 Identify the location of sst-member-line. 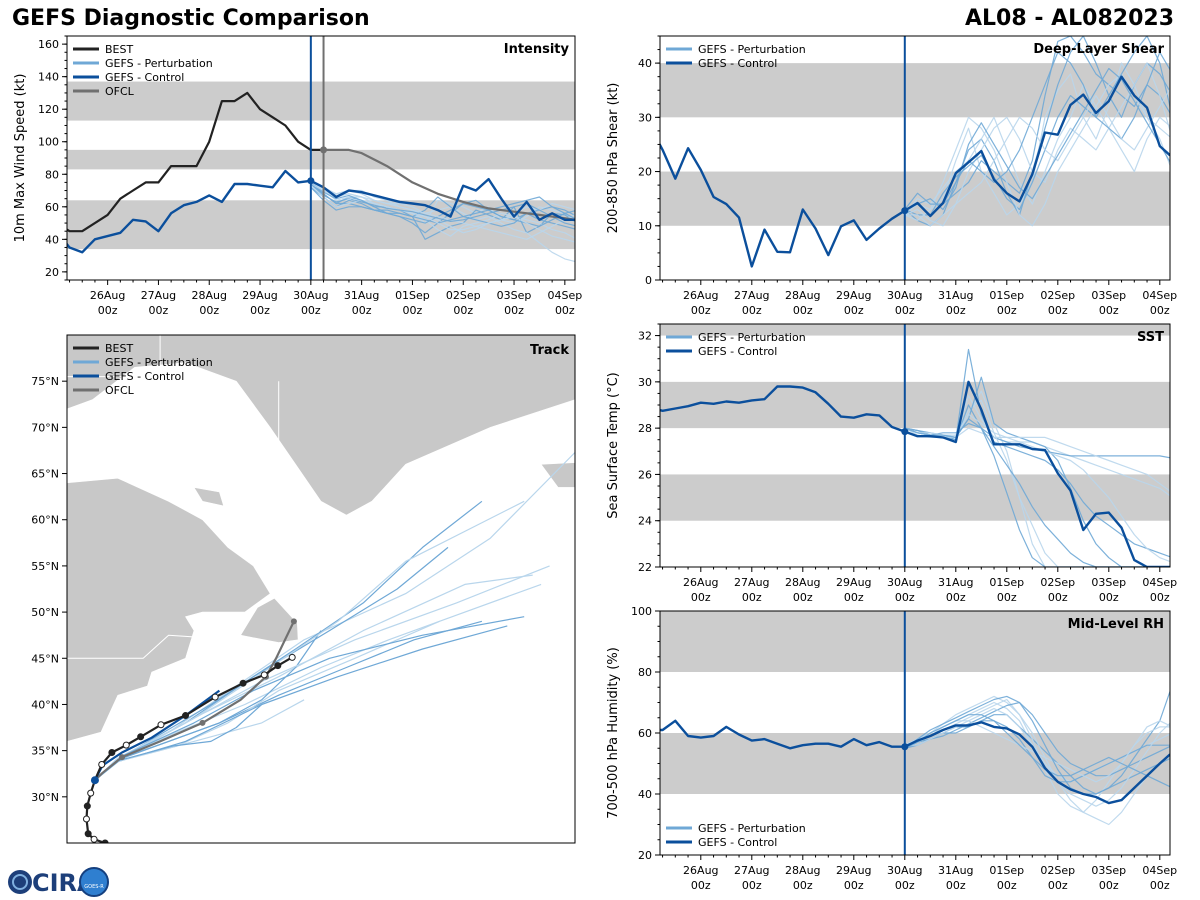
(1037, 485).